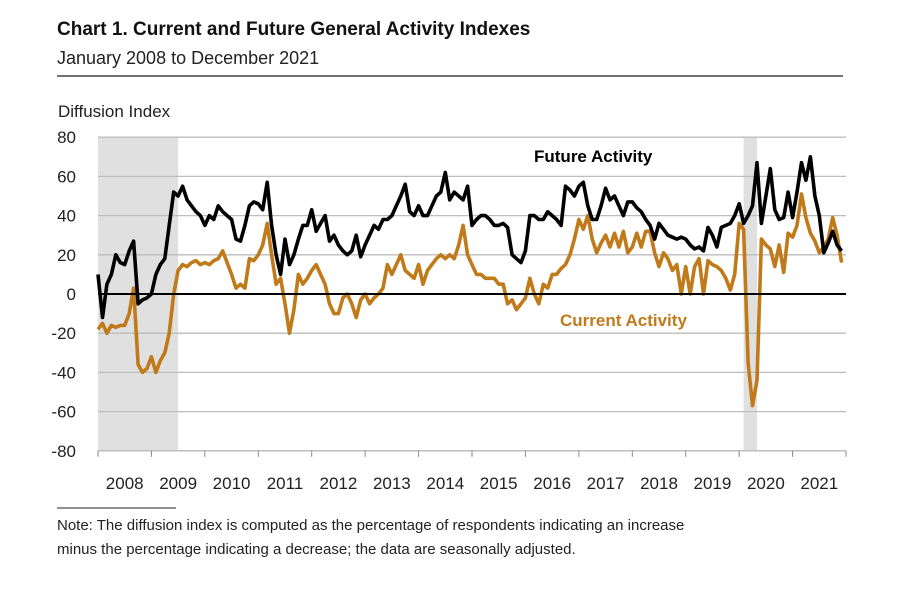  Describe the element at coordinates (623, 320) in the screenshot. I see `label-current-activity: Current Activity` at that location.